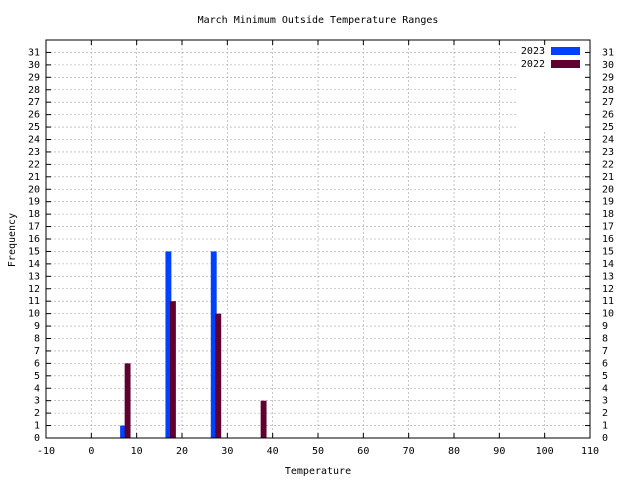 This screenshot has height=480, width=640. What do you see at coordinates (608, 239) in the screenshot?
I see `y2-tick-label: 16` at bounding box center [608, 239].